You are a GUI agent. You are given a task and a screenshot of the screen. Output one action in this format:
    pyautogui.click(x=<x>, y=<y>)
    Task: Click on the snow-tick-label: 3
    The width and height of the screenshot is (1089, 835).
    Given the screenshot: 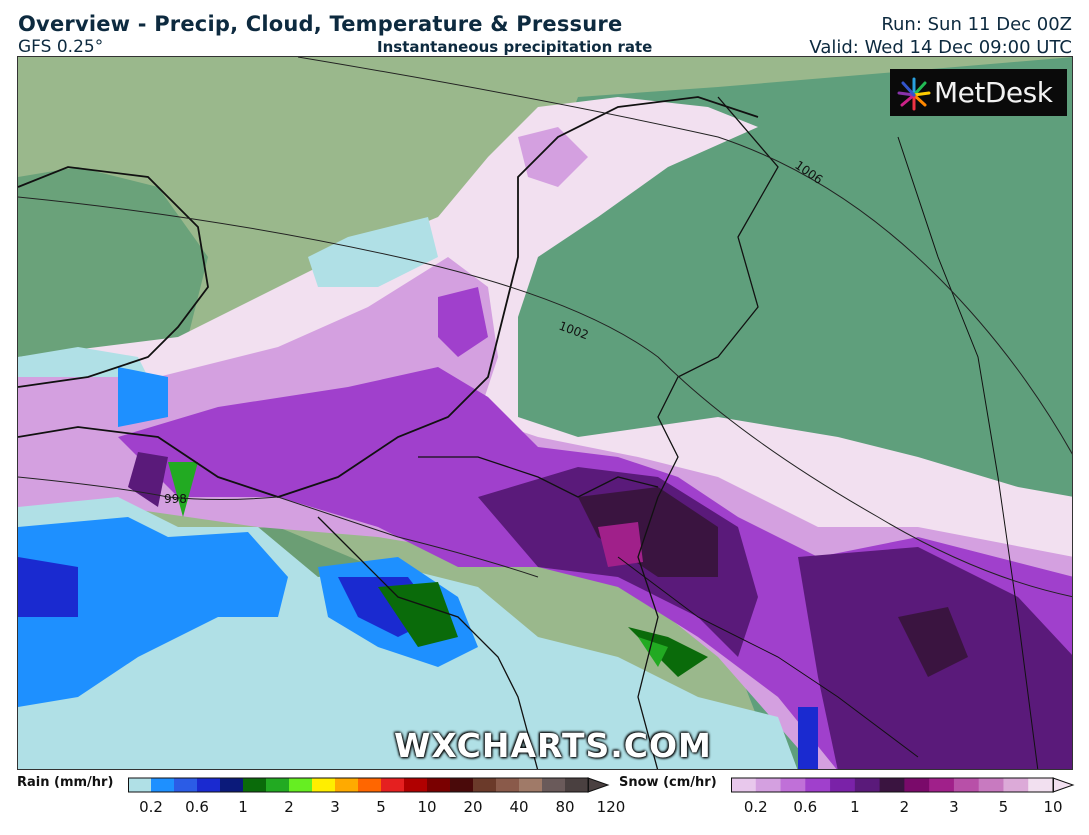 What is the action you would take?
    pyautogui.click(x=954, y=807)
    